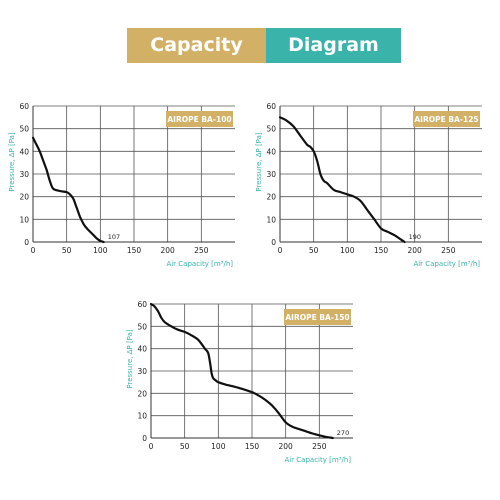 The height and width of the screenshot is (500, 500). I want to click on ba-150-x-tick-0: 0, so click(151, 446).